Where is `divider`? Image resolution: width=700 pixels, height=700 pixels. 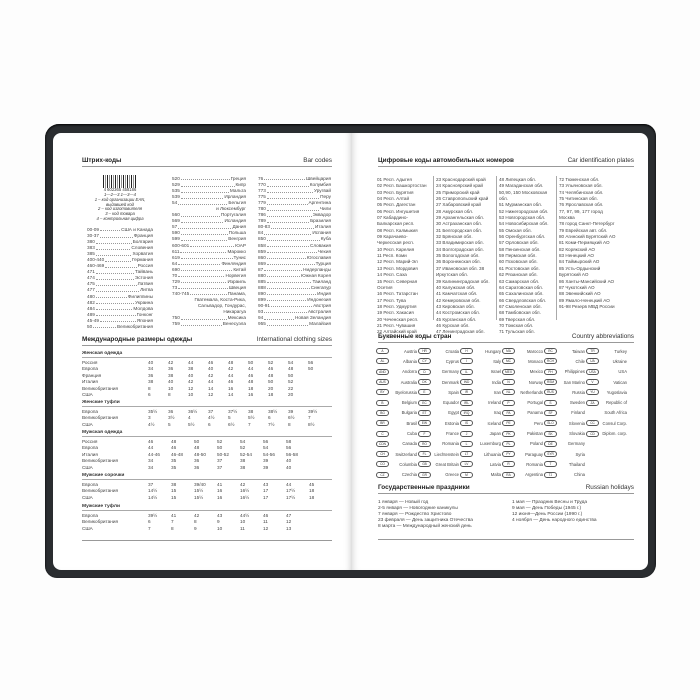 divider is located at coordinates (506, 539).